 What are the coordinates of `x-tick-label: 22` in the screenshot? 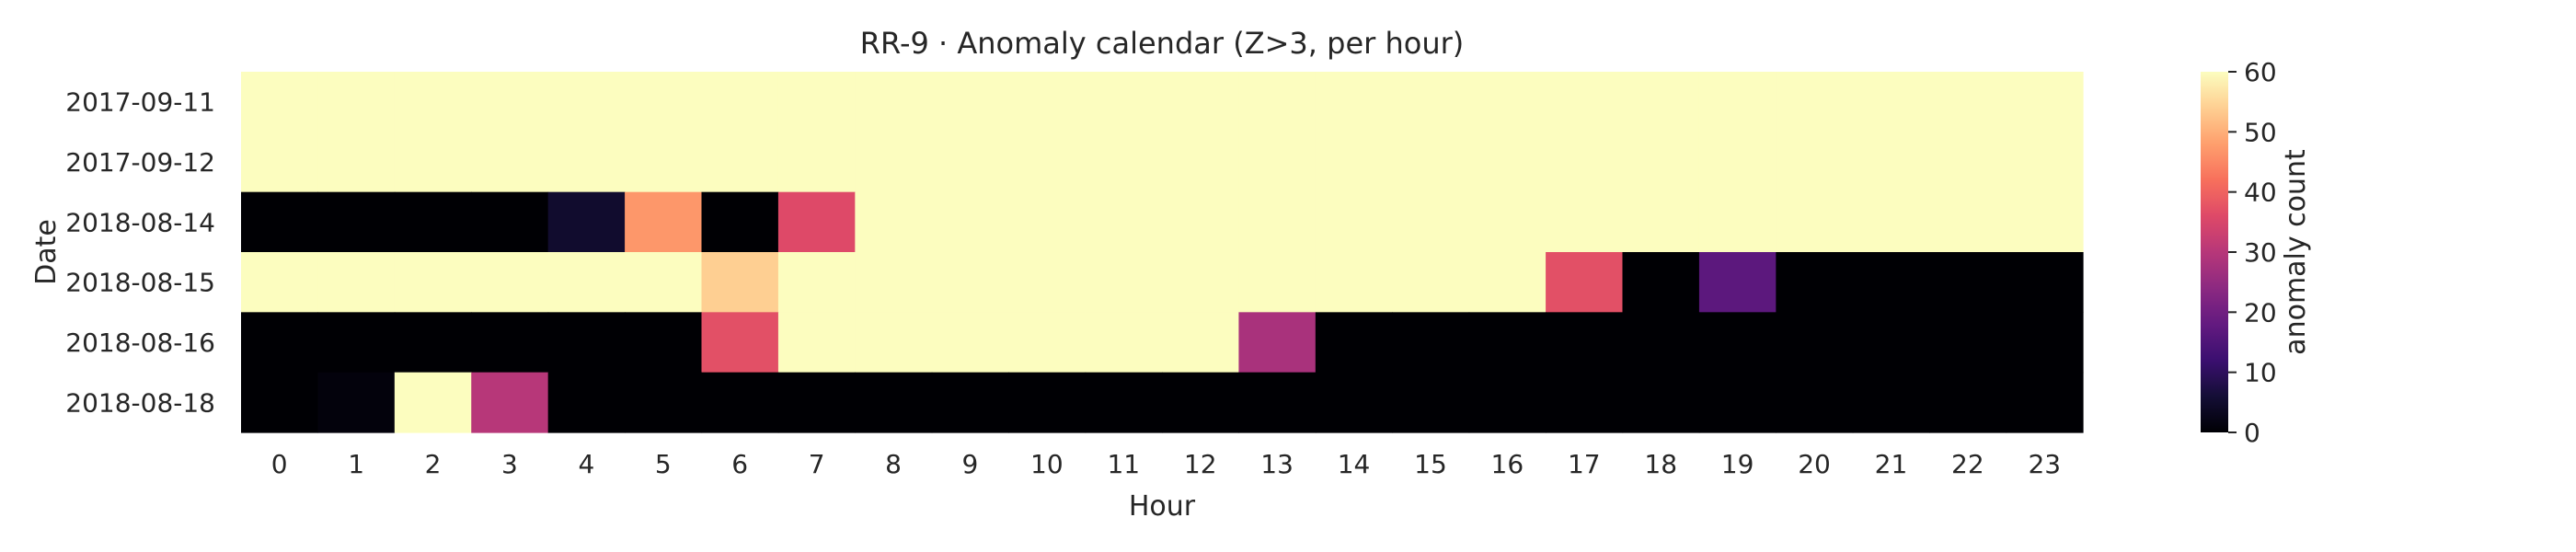 It's located at (1967, 464).